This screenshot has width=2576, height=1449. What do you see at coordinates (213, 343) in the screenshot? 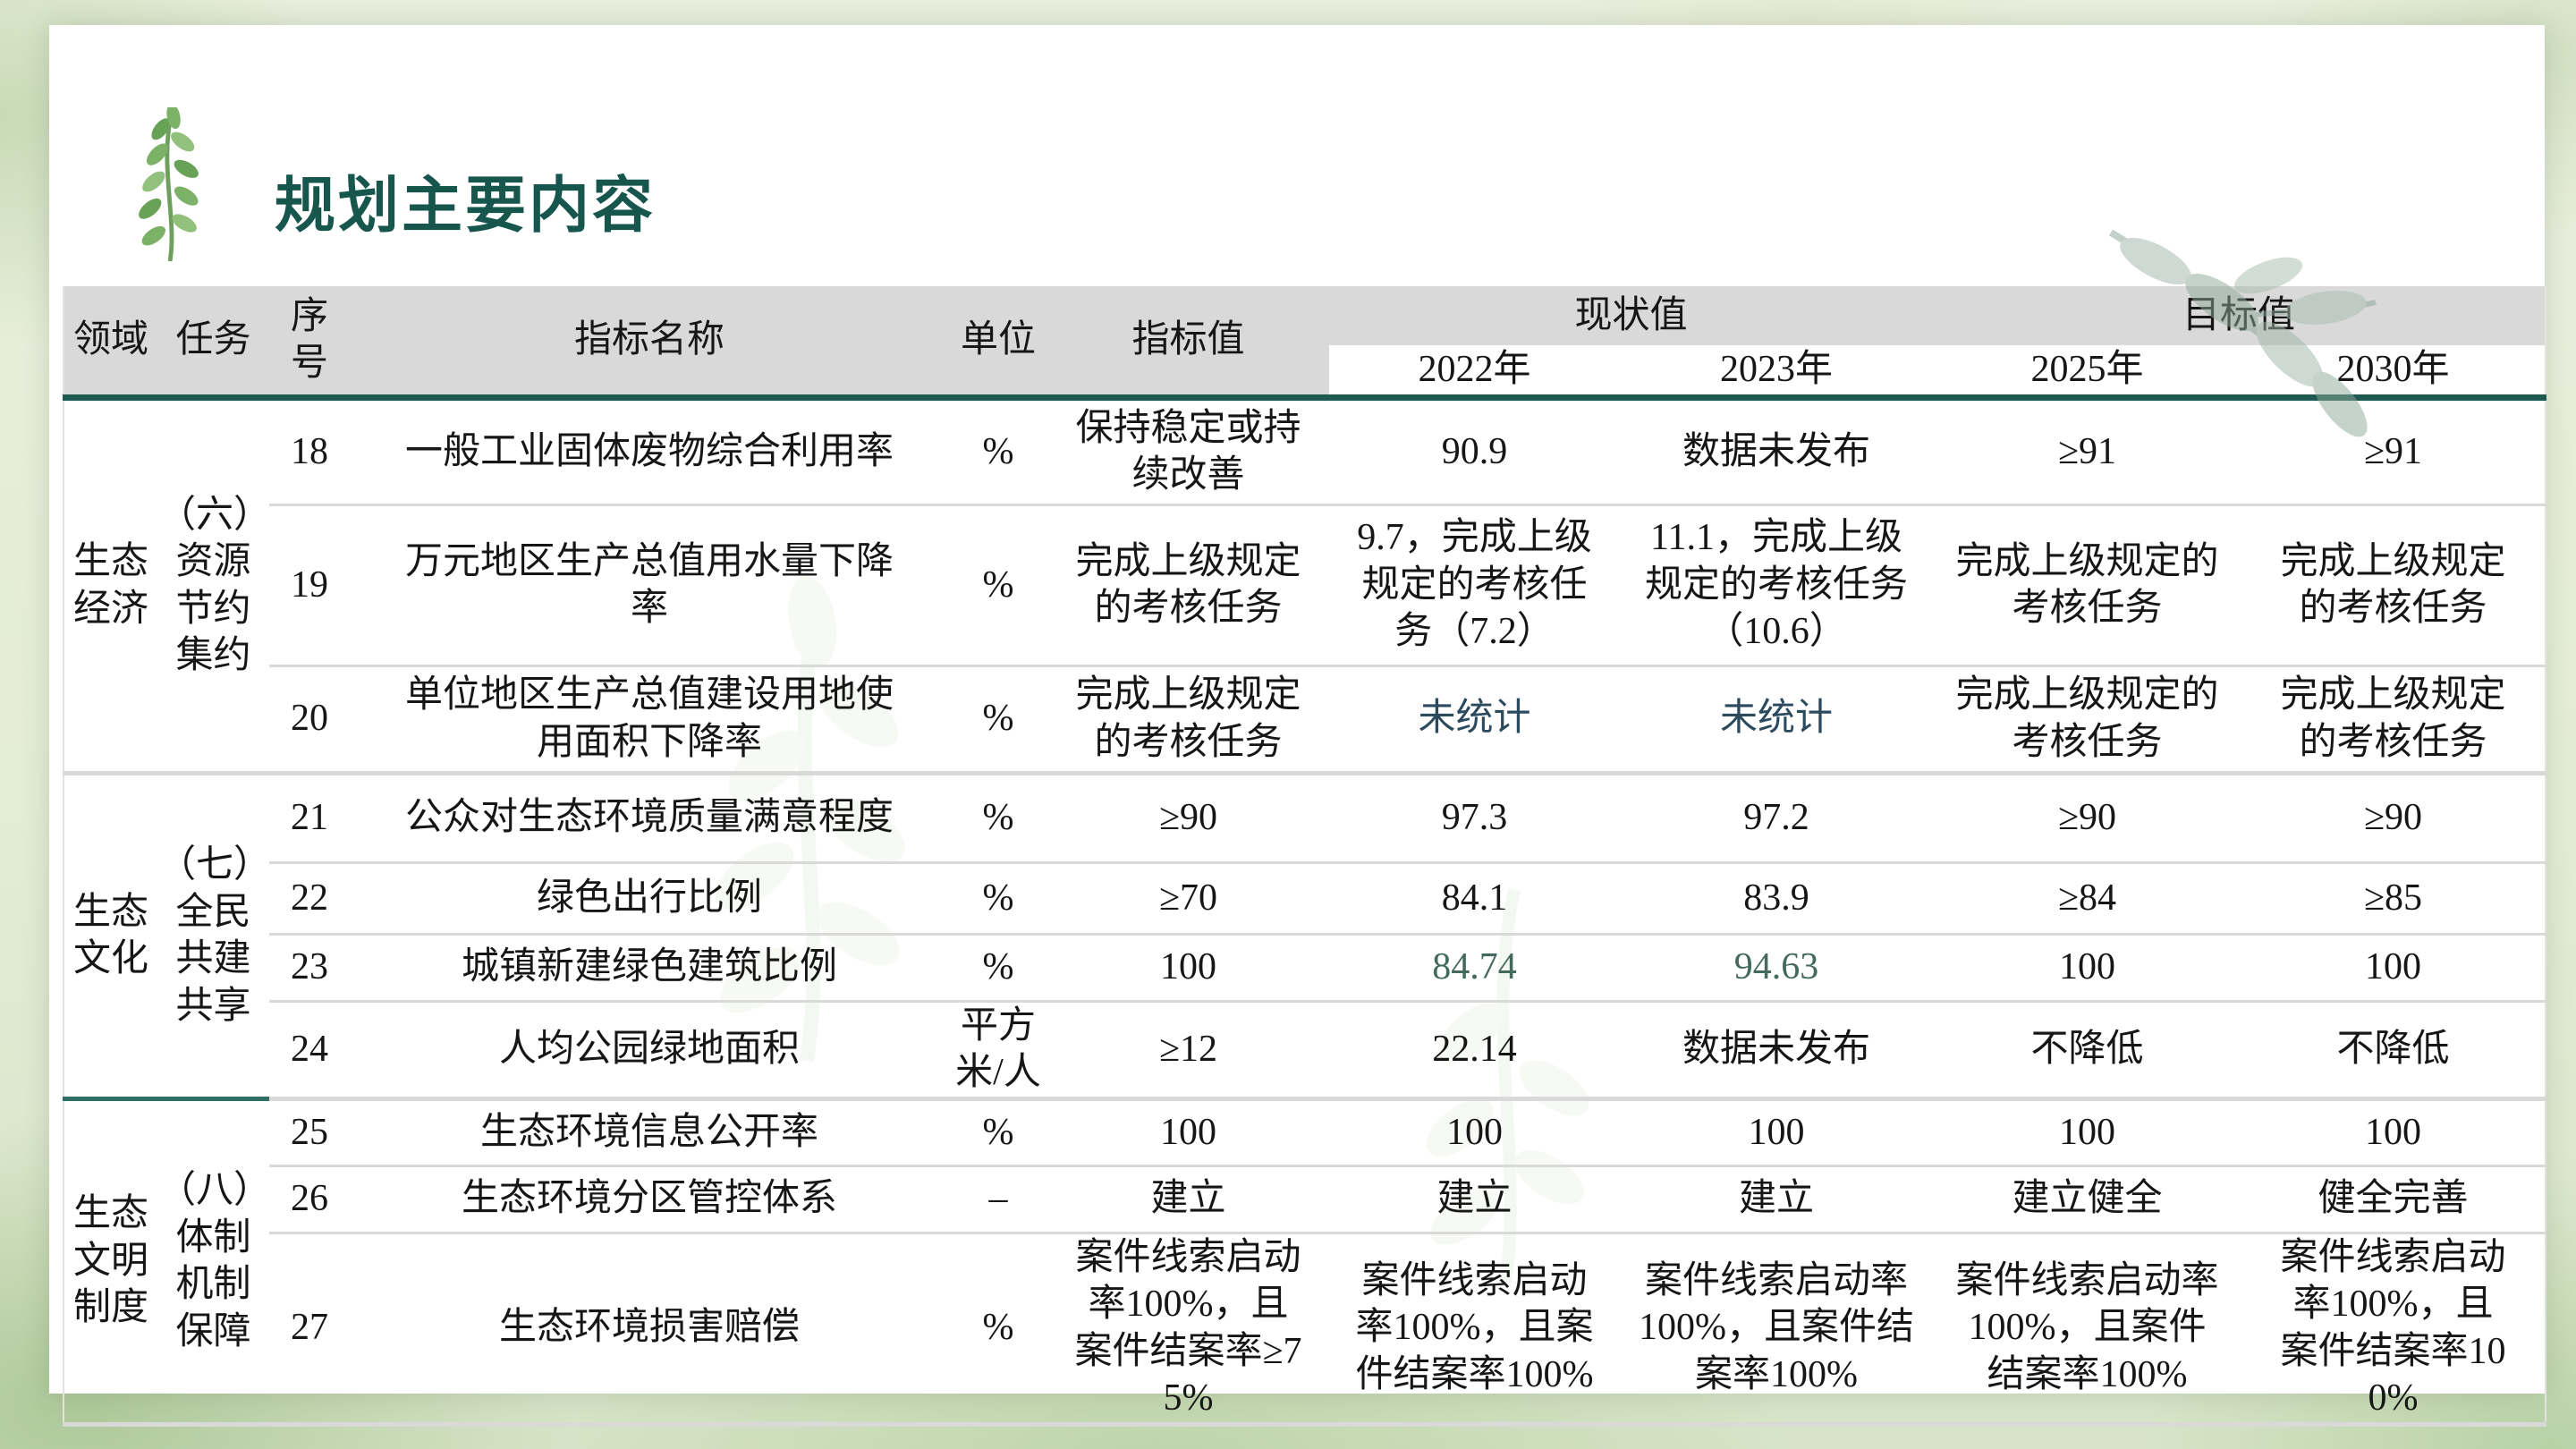
I see `header-task: 任务` at bounding box center [213, 343].